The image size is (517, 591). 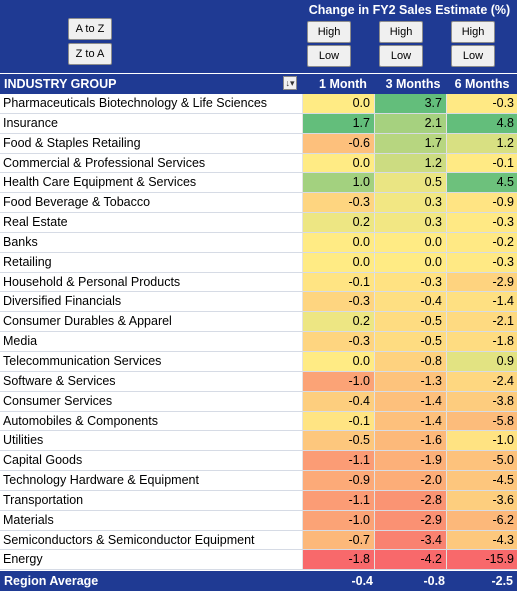 I want to click on one-month-header: 1 Month, so click(x=343, y=84).